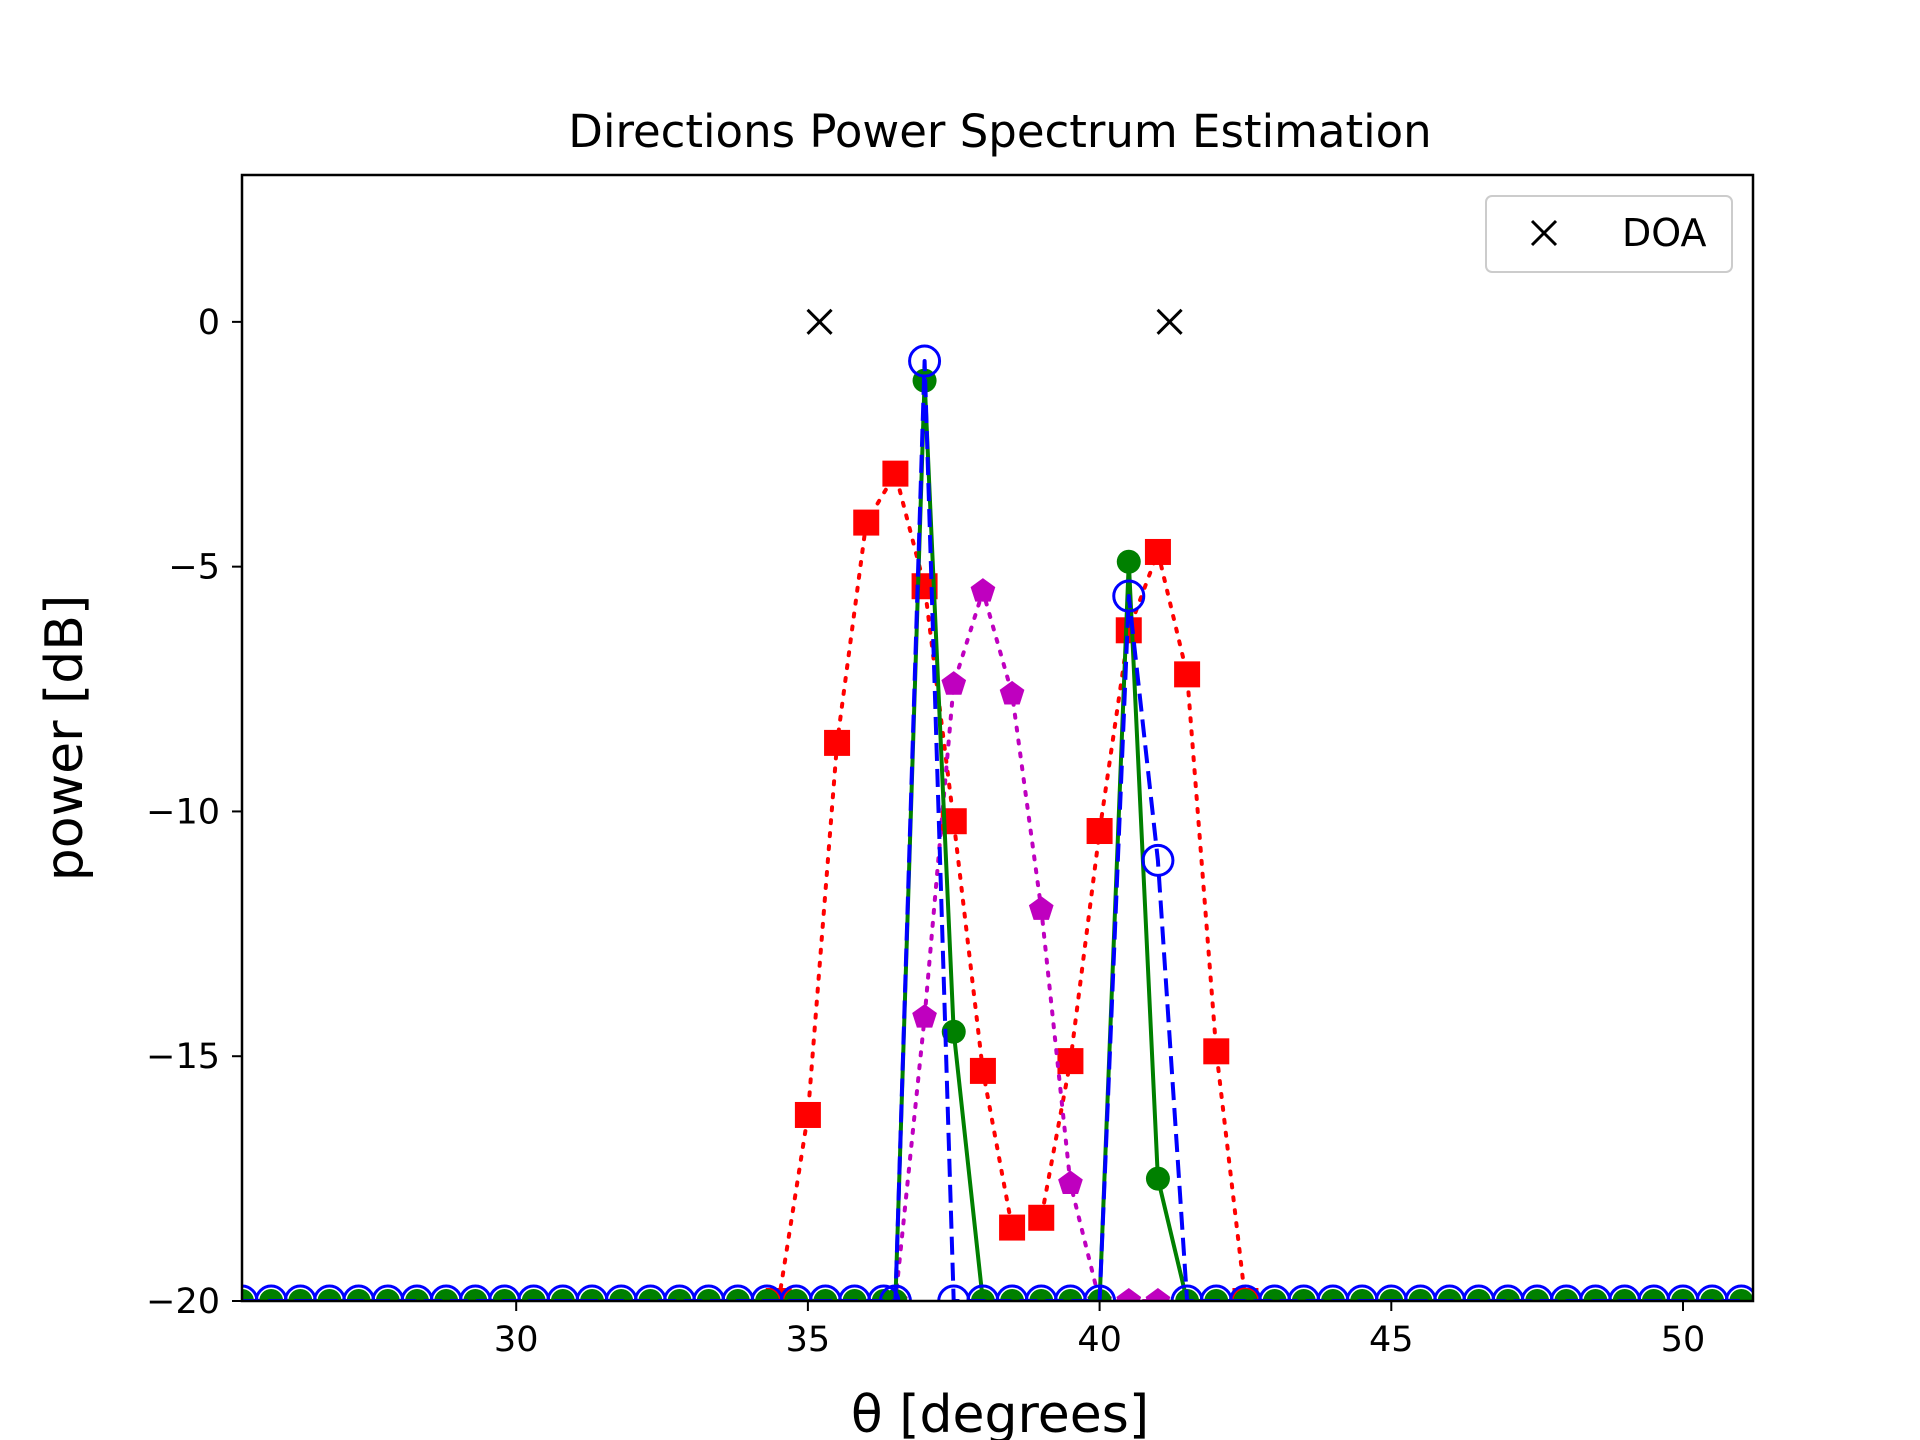  What do you see at coordinates (1544, 233) in the screenshot?
I see `legend-marker-doa-icon` at bounding box center [1544, 233].